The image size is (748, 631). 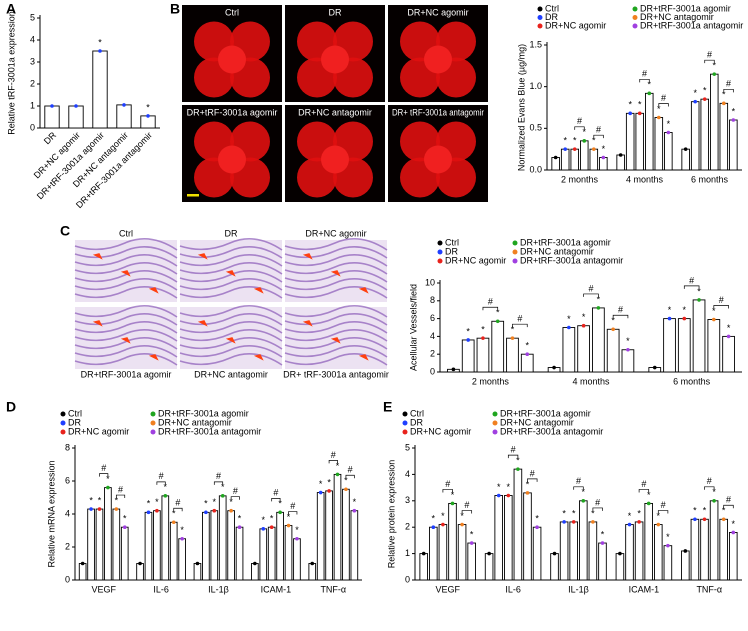 What do you see at coordinates (232, 12) in the screenshot?
I see `image-label: Ctrl` at bounding box center [232, 12].